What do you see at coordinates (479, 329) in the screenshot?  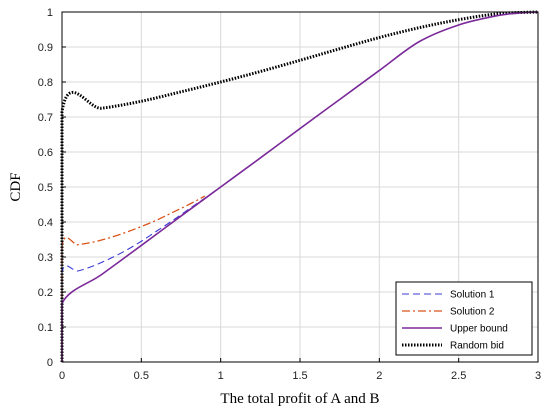 I see `legend-label: Upper bound` at bounding box center [479, 329].